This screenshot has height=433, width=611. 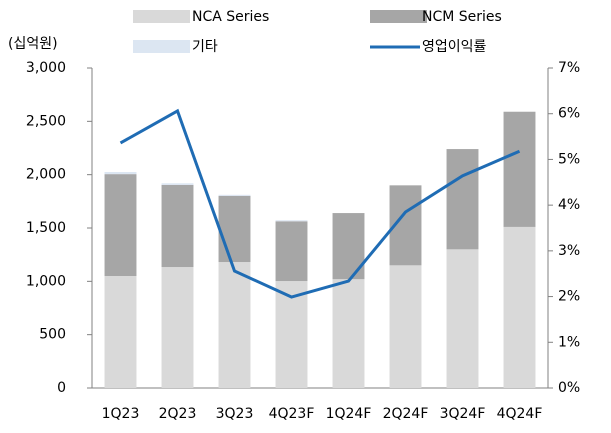 I want to click on y2-tick-label: 7%, so click(x=569, y=68).